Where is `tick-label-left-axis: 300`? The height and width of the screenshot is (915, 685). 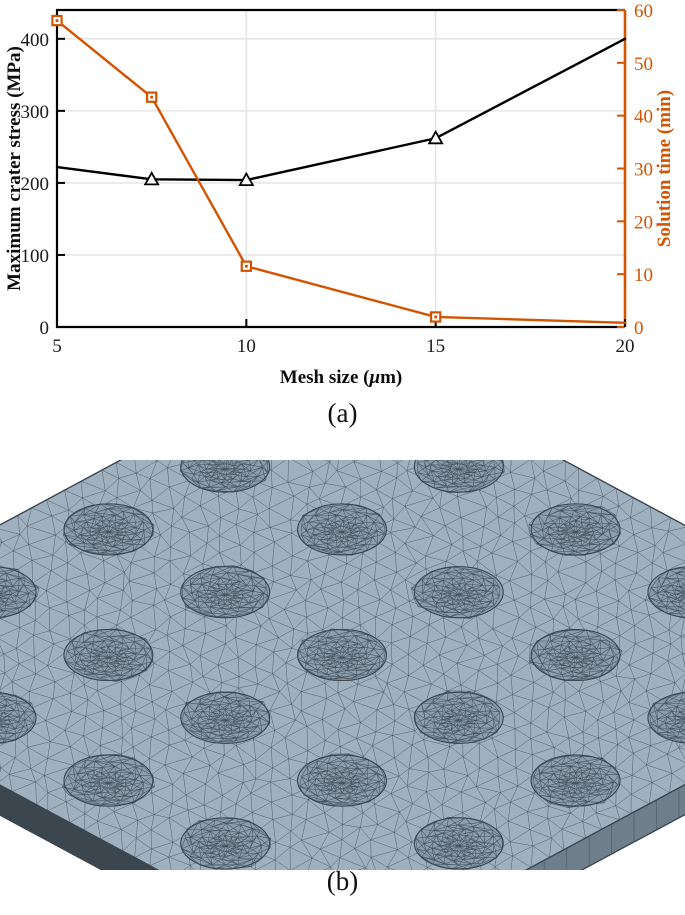 tick-label-left-axis: 300 is located at coordinates (35, 112).